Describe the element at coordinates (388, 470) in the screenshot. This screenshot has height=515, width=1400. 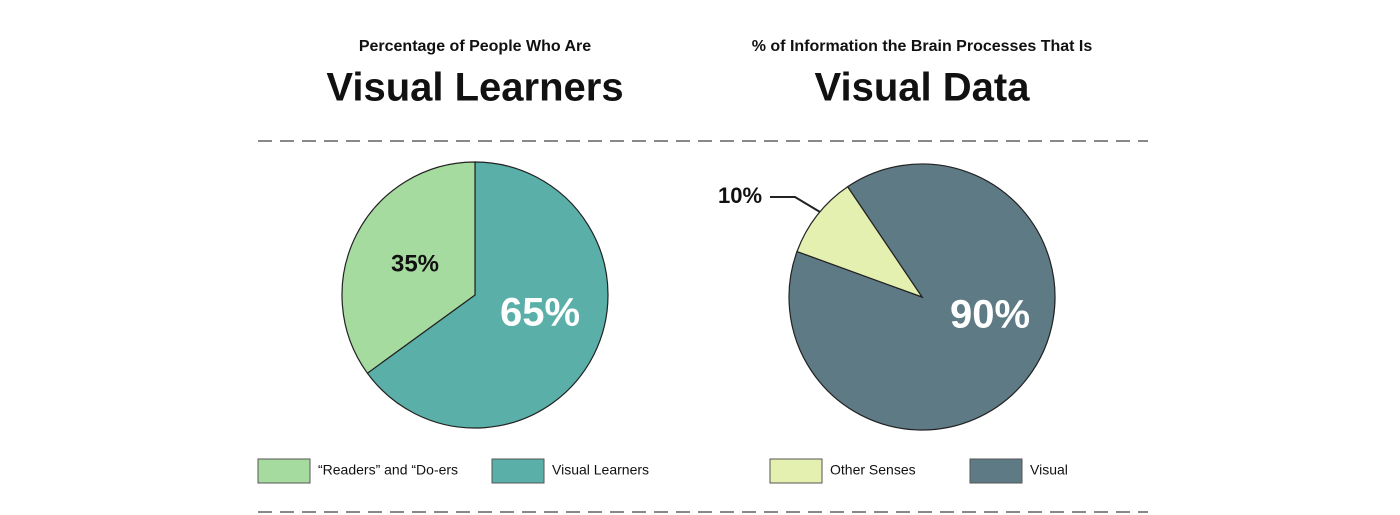
I see `legend-label: “Readers” and “Do-ers` at that location.